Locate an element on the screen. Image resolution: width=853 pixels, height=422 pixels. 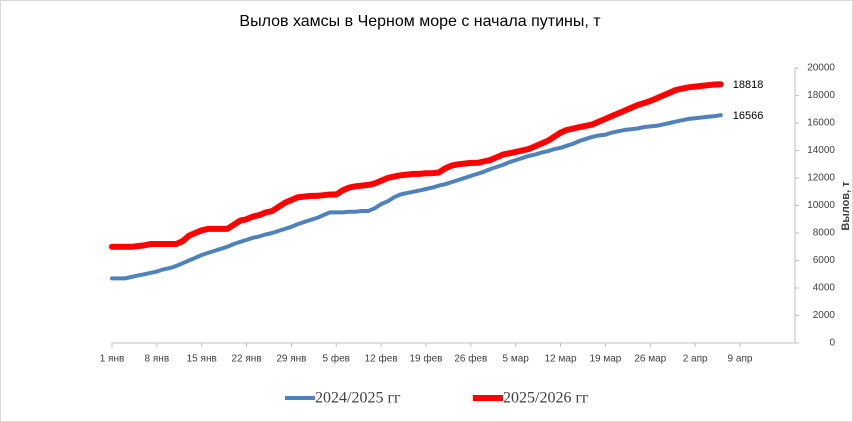
x-tick-label: 1 янв is located at coordinates (112, 359).